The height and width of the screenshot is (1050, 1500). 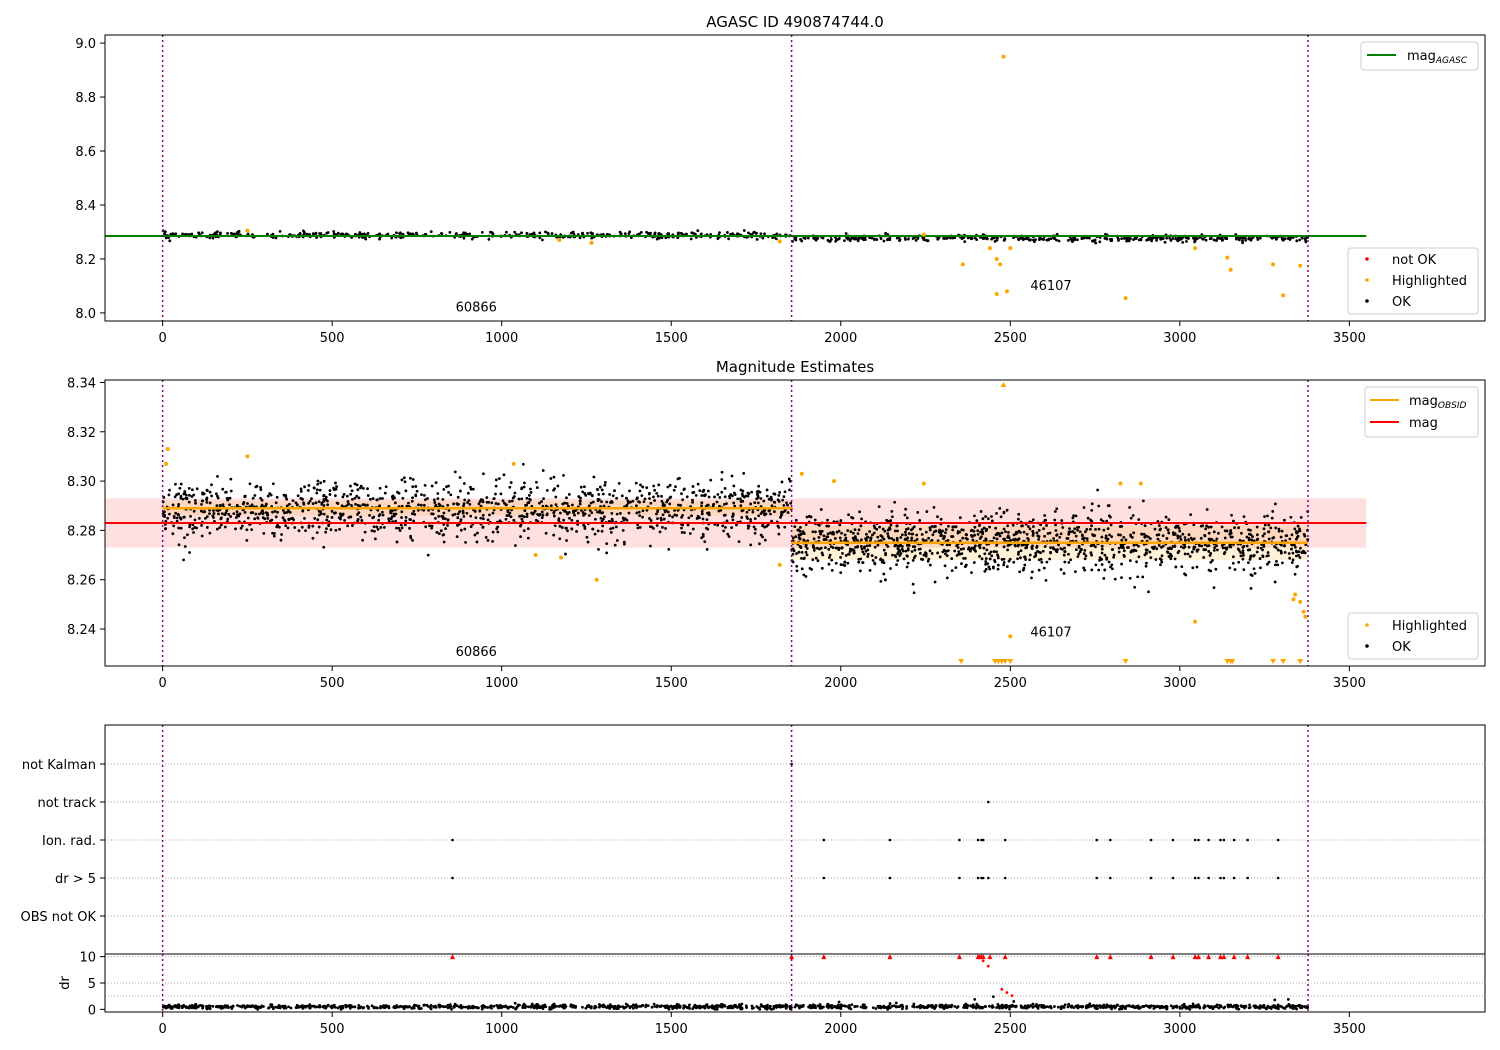 What do you see at coordinates (166, 463) in the screenshot?
I see `middle-highlighted-point` at bounding box center [166, 463].